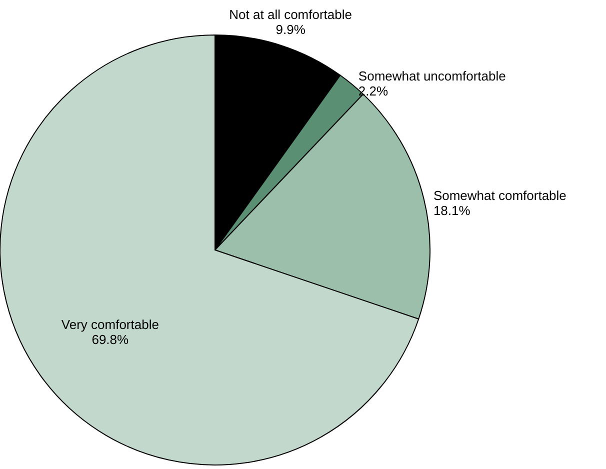 The width and height of the screenshot is (606, 469). I want to click on data-label: 18.1%, so click(452, 210).